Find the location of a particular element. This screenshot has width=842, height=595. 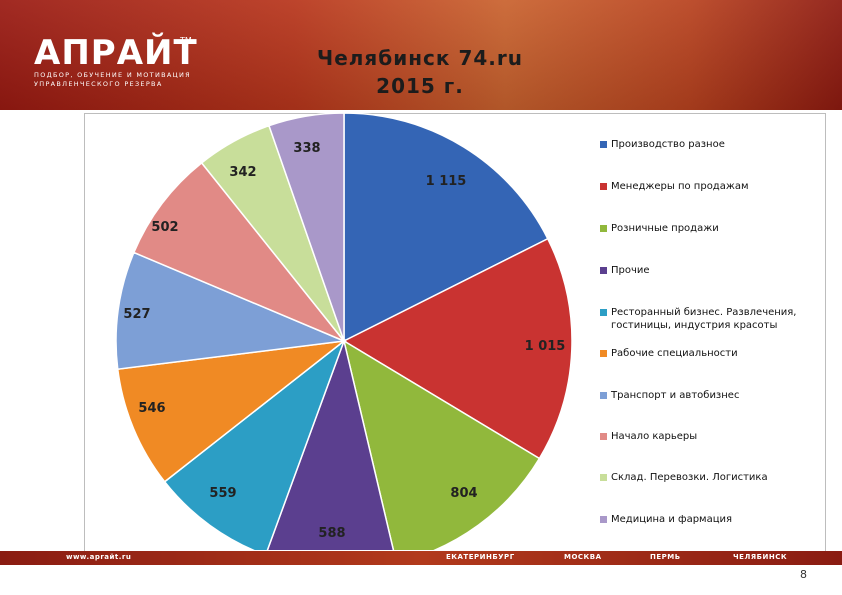

footer-website: www.apraйt.ru is located at coordinates (99, 557).